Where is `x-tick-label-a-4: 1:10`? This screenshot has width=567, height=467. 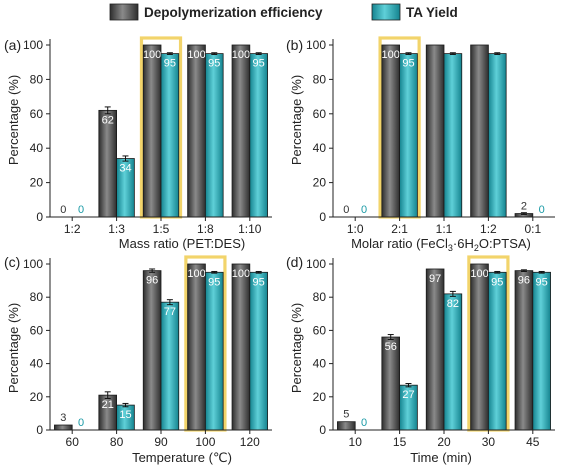
x-tick-label-a-4: 1:10 is located at coordinates (250, 229).